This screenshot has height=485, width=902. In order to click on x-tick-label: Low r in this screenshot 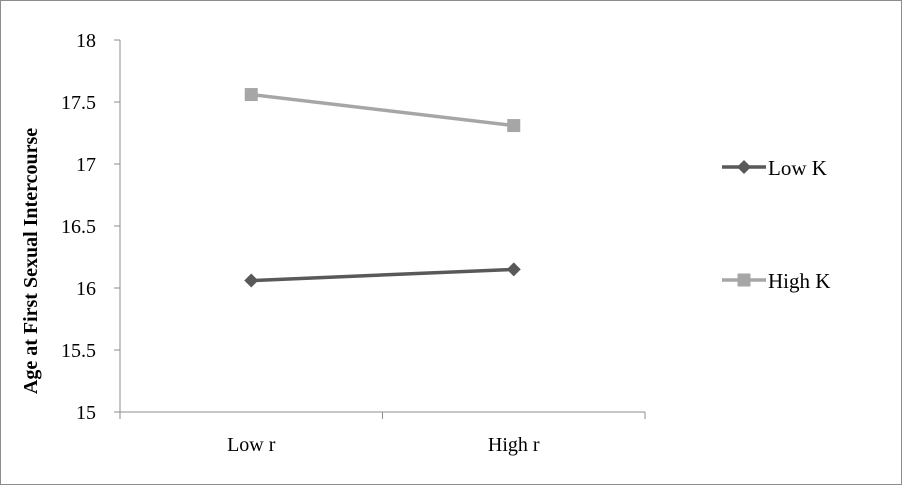, I will do `click(251, 445)`.